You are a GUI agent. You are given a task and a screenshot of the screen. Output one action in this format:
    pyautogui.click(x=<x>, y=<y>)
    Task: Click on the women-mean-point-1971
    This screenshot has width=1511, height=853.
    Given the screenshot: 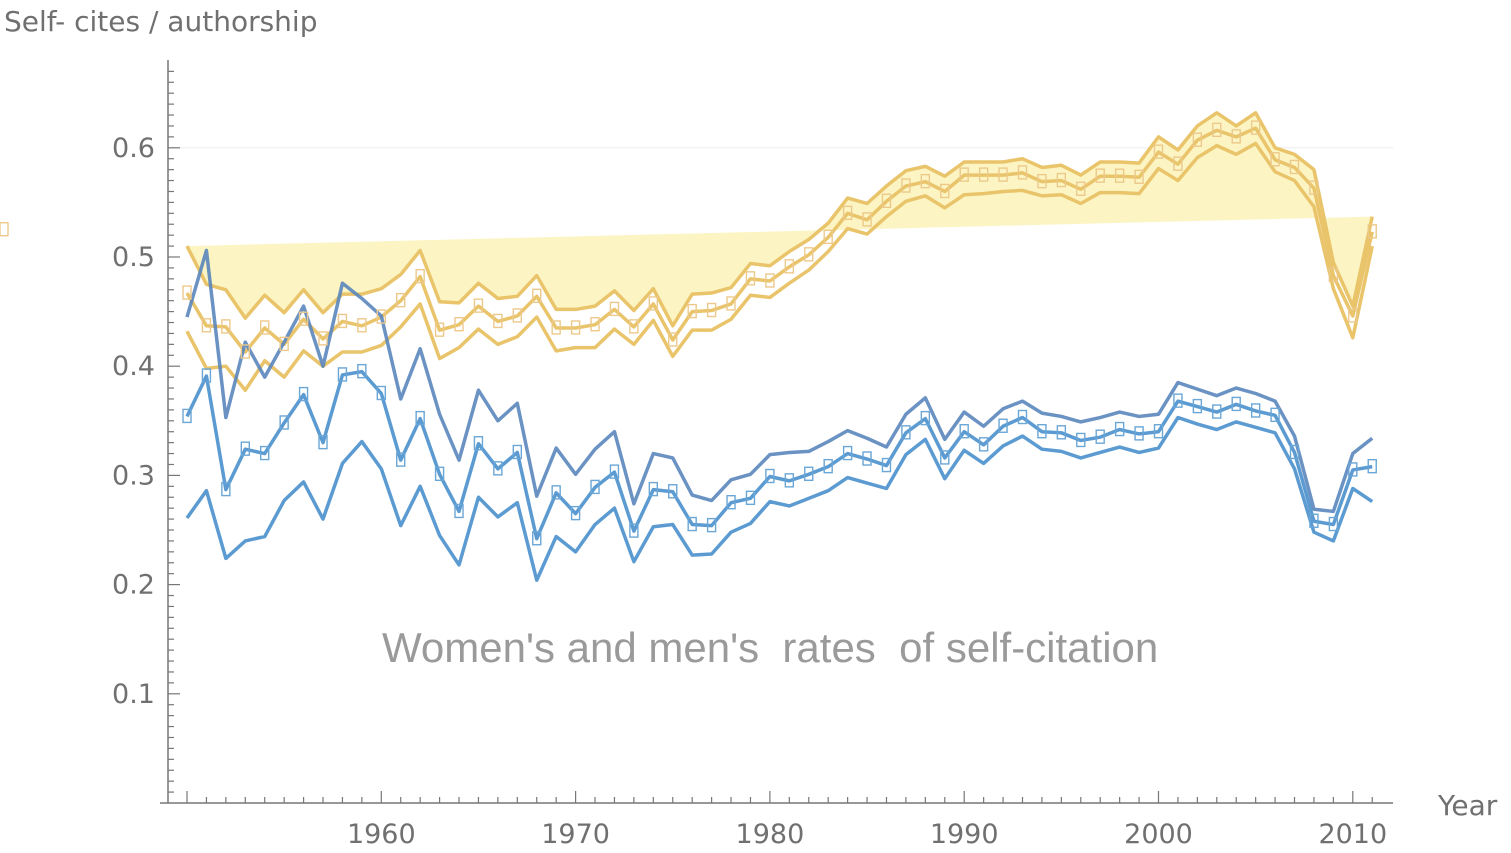 What is the action you would take?
    pyautogui.click(x=595, y=487)
    